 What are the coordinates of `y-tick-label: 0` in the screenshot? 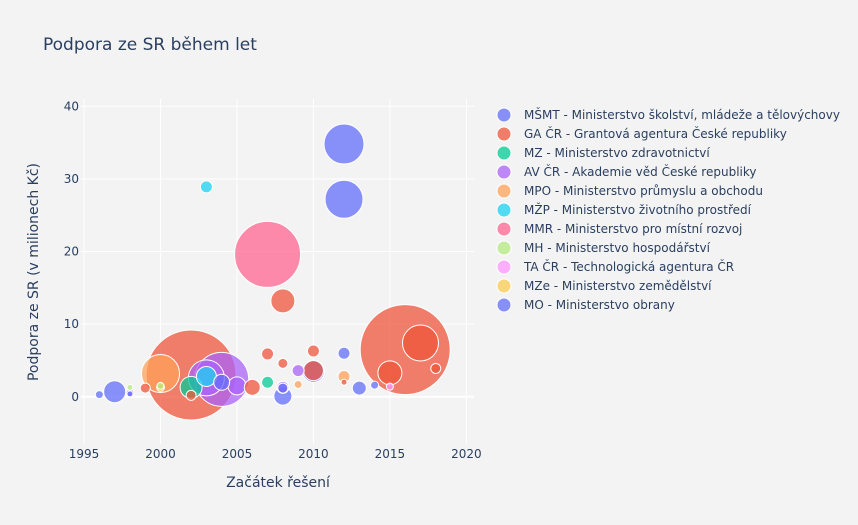 It's located at (75, 397).